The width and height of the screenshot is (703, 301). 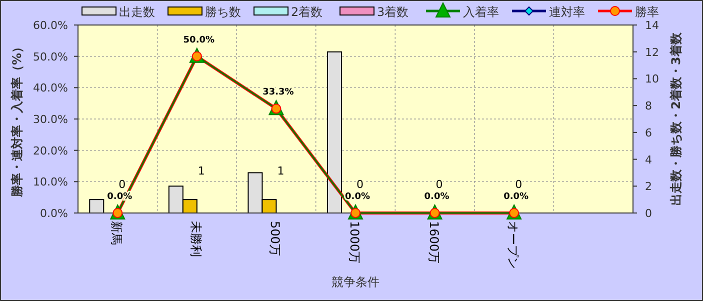 I want to click on y-tick-label: 50.0%, so click(x=50, y=57).